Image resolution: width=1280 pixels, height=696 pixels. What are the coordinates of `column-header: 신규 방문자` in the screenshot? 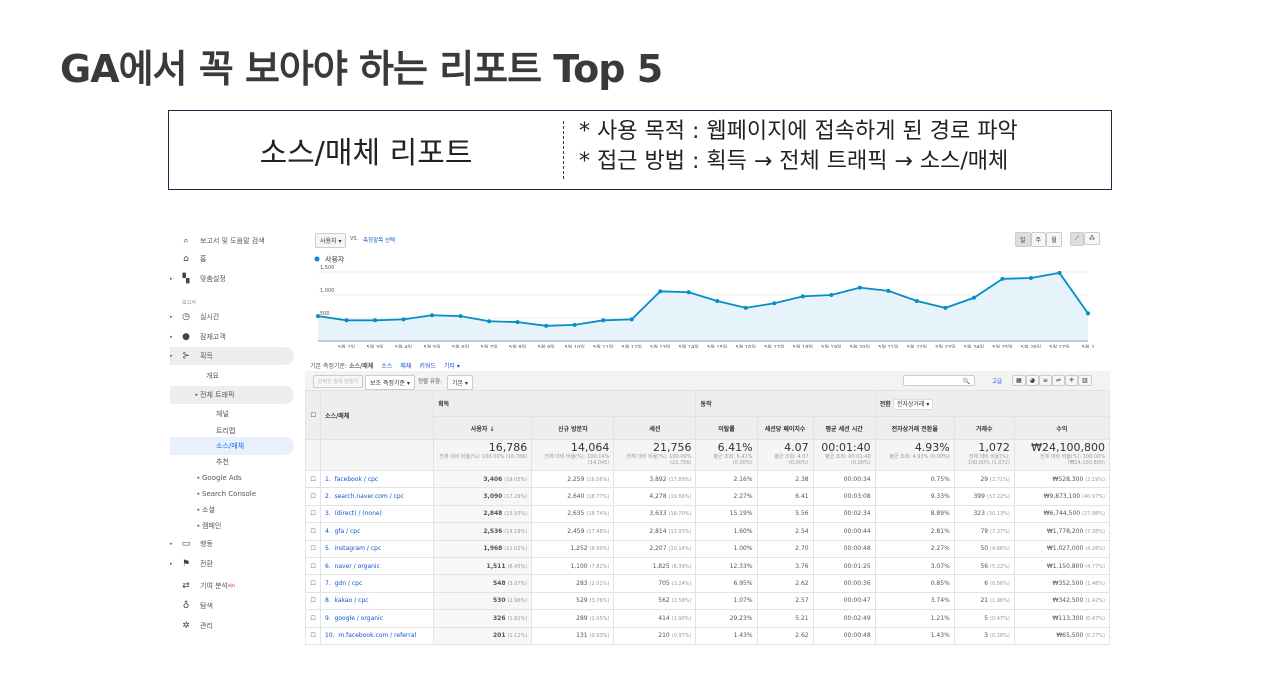 It's located at (573, 428).